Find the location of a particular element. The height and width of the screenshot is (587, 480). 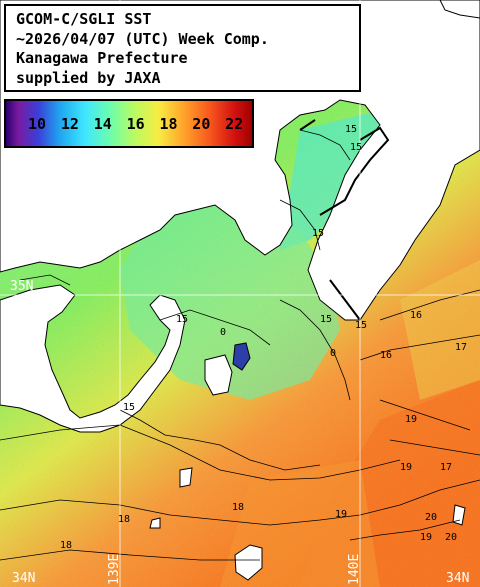

title-line-1: GCOM-C/SGLI SST is located at coordinates (84, 19).